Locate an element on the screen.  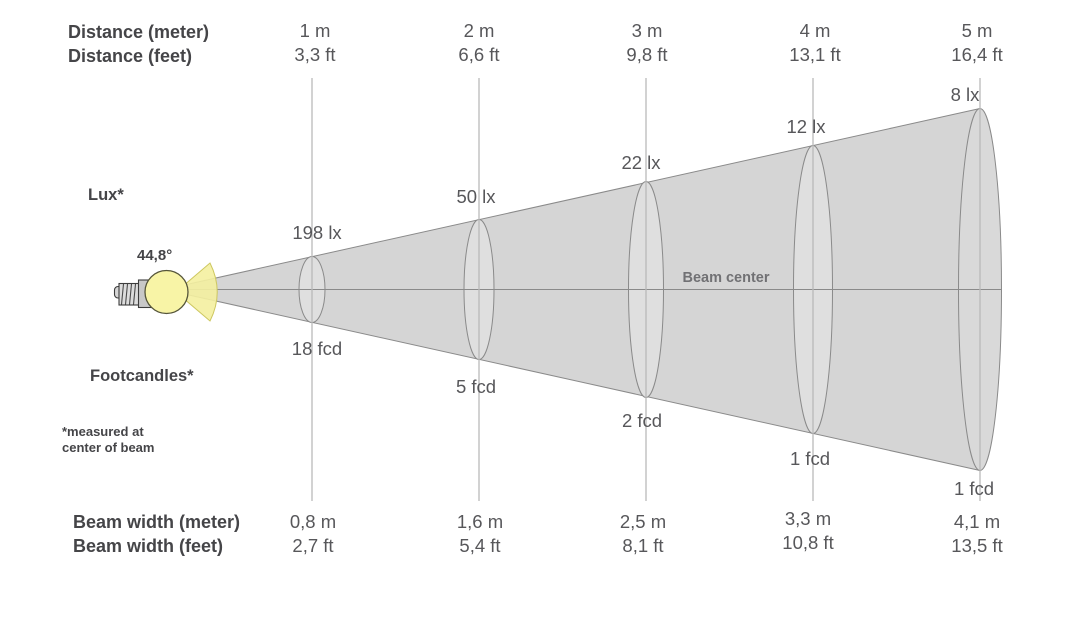
beam-width-ft-1m: 2,7 ft is located at coordinates (313, 545).